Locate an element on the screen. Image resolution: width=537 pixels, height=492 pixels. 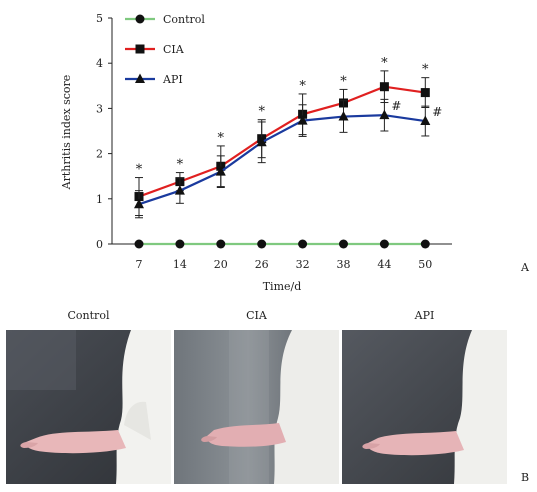
x-tick-label: 26 is located at coordinates (262, 264).